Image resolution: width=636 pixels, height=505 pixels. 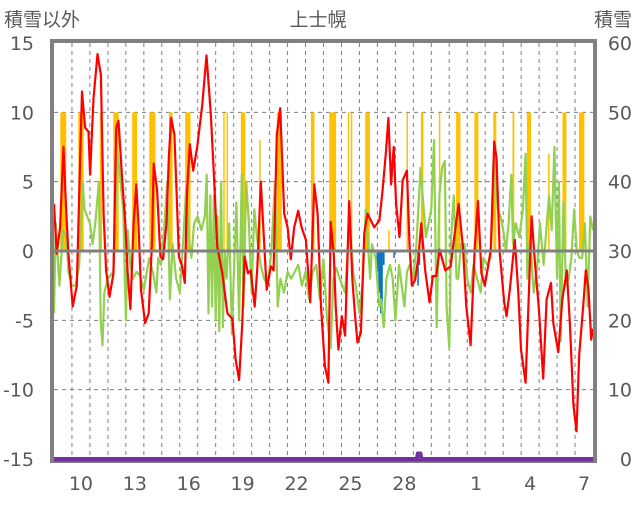 What do you see at coordinates (28, 252) in the screenshot?
I see `left-tick-label: 0` at bounding box center [28, 252].